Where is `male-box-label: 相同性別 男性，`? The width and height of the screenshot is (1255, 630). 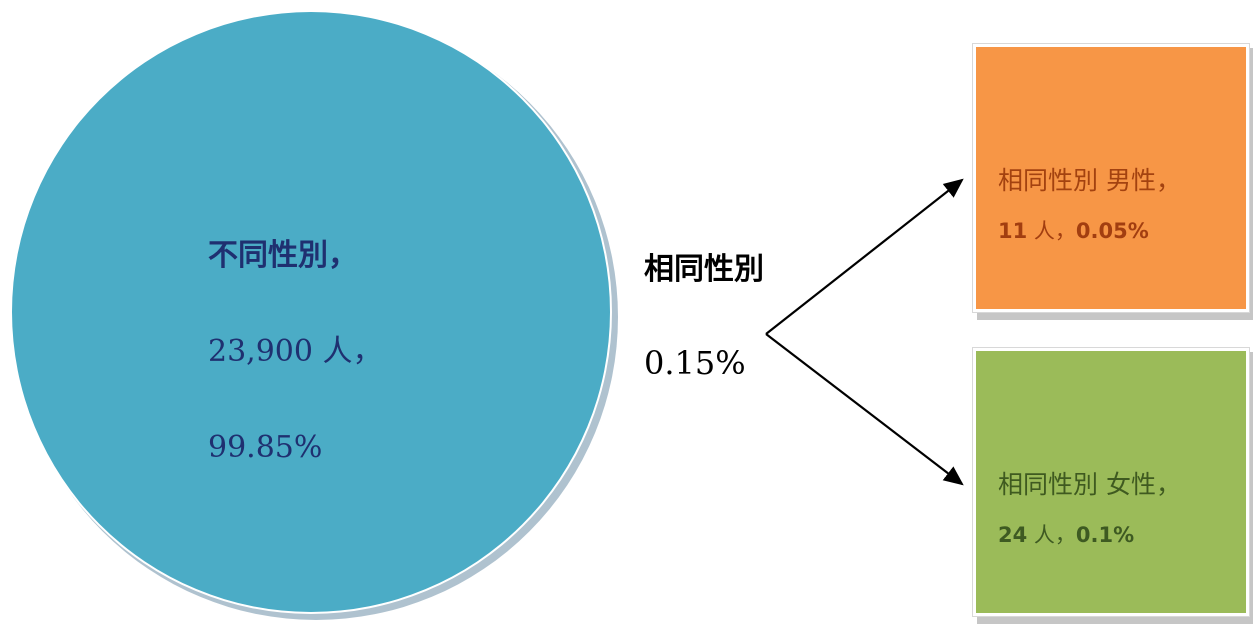 male-box-label: 相同性別 男性， is located at coordinates (1089, 180).